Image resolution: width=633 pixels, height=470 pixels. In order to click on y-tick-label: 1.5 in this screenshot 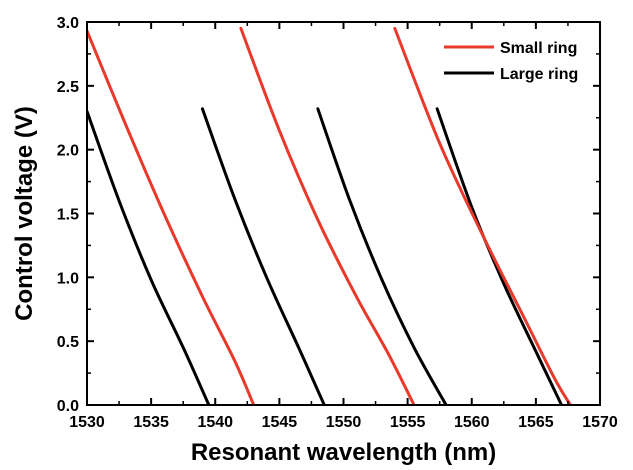, I will do `click(68, 215)`.